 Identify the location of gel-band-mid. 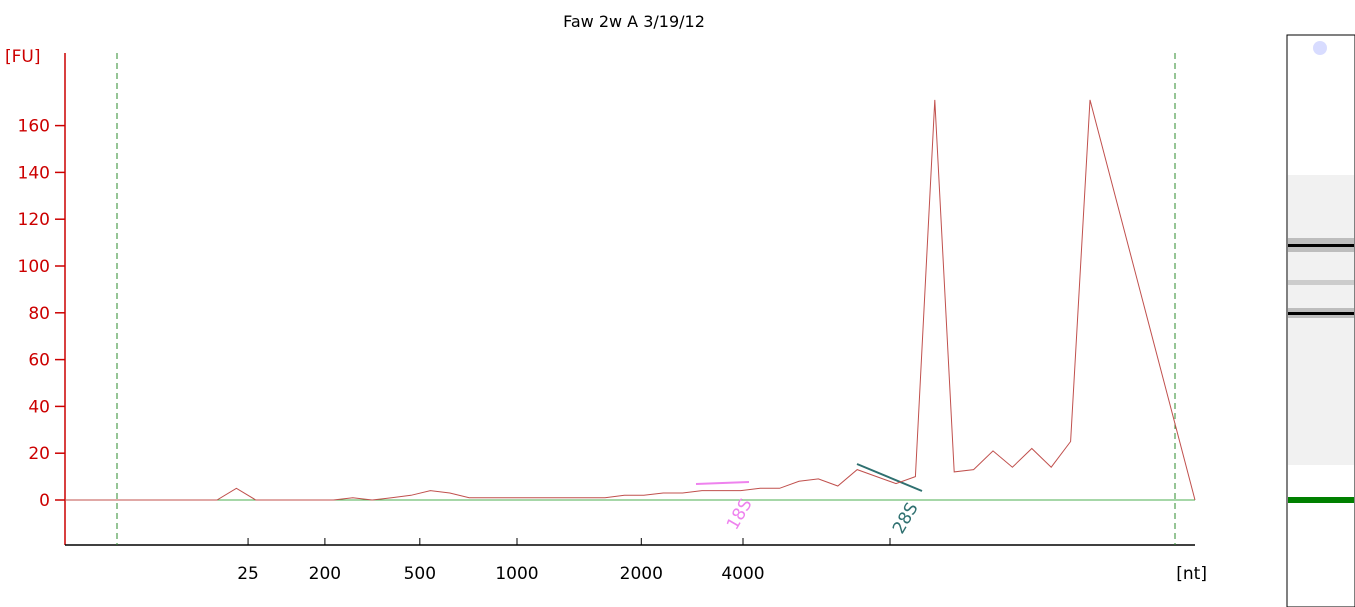
(1321, 282).